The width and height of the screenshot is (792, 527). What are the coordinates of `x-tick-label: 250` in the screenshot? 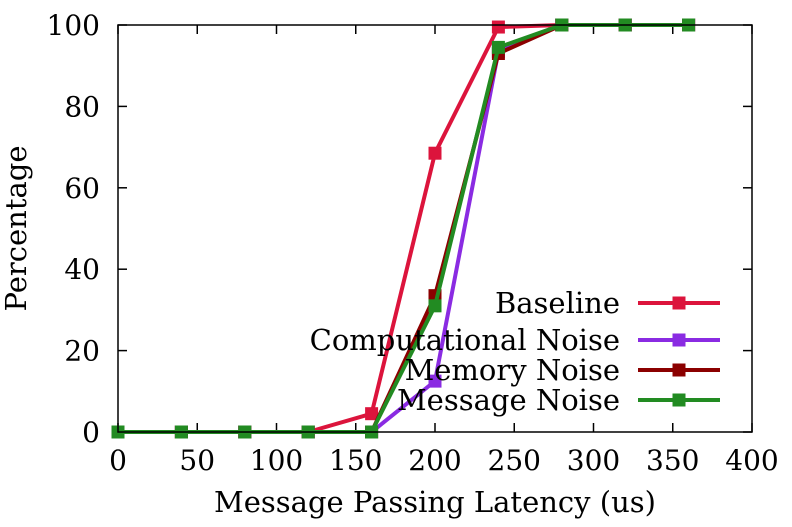 It's located at (514, 460).